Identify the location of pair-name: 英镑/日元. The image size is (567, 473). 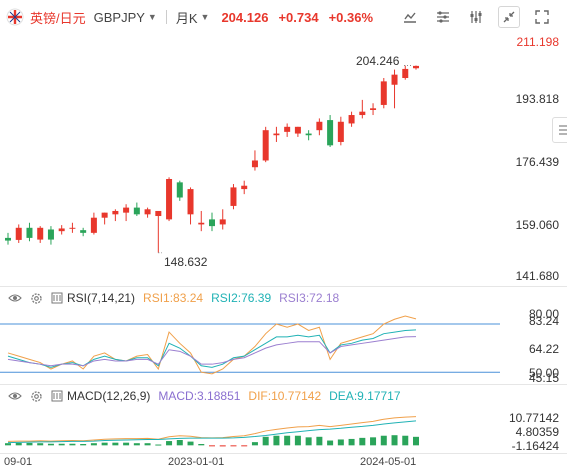
(58, 18).